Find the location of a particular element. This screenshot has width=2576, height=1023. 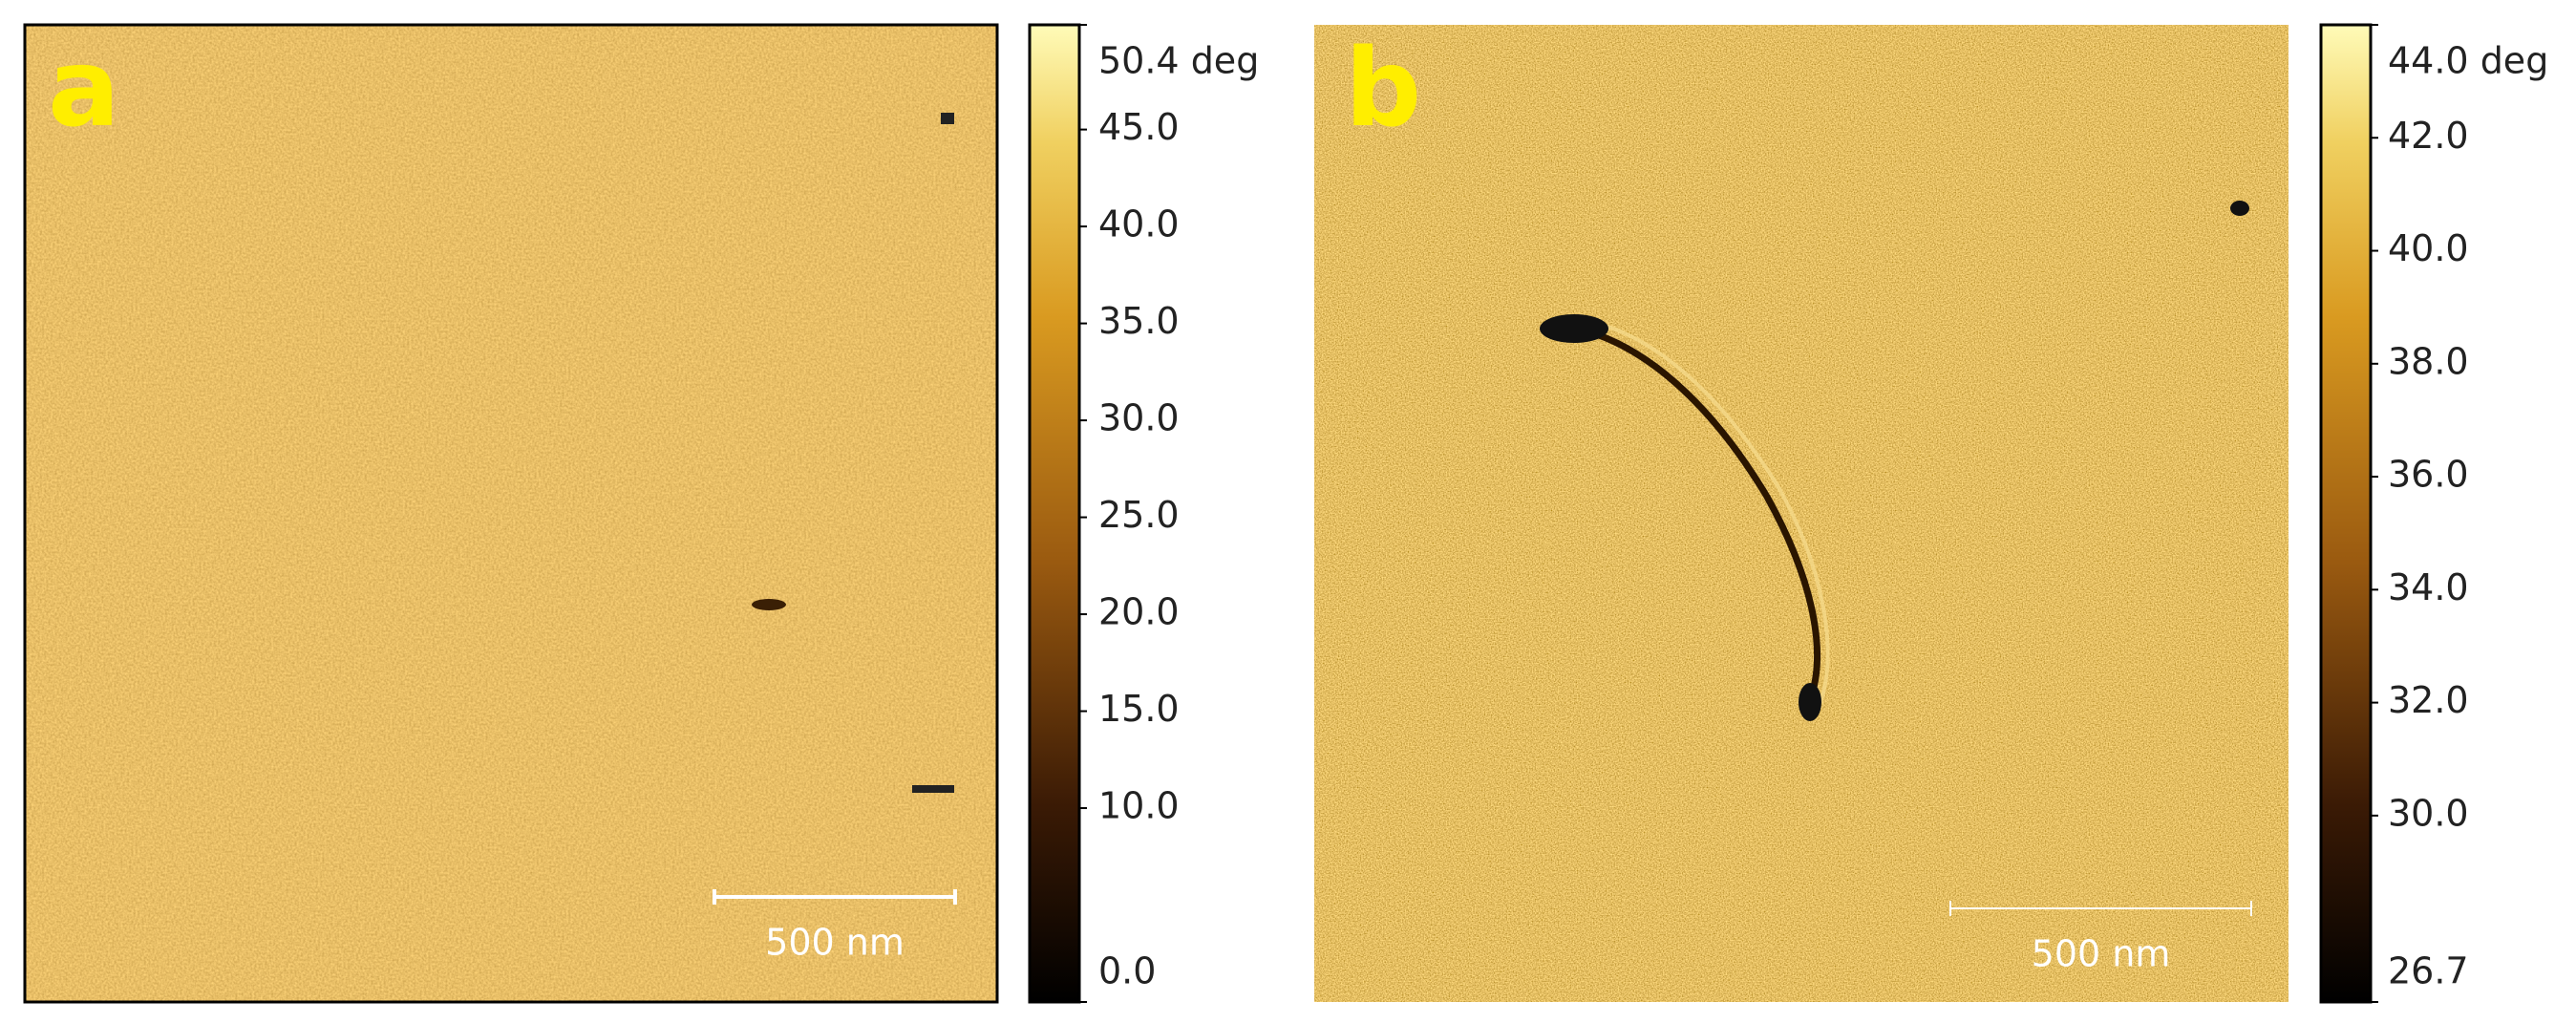

panel-letter: b is located at coordinates (1383, 89).